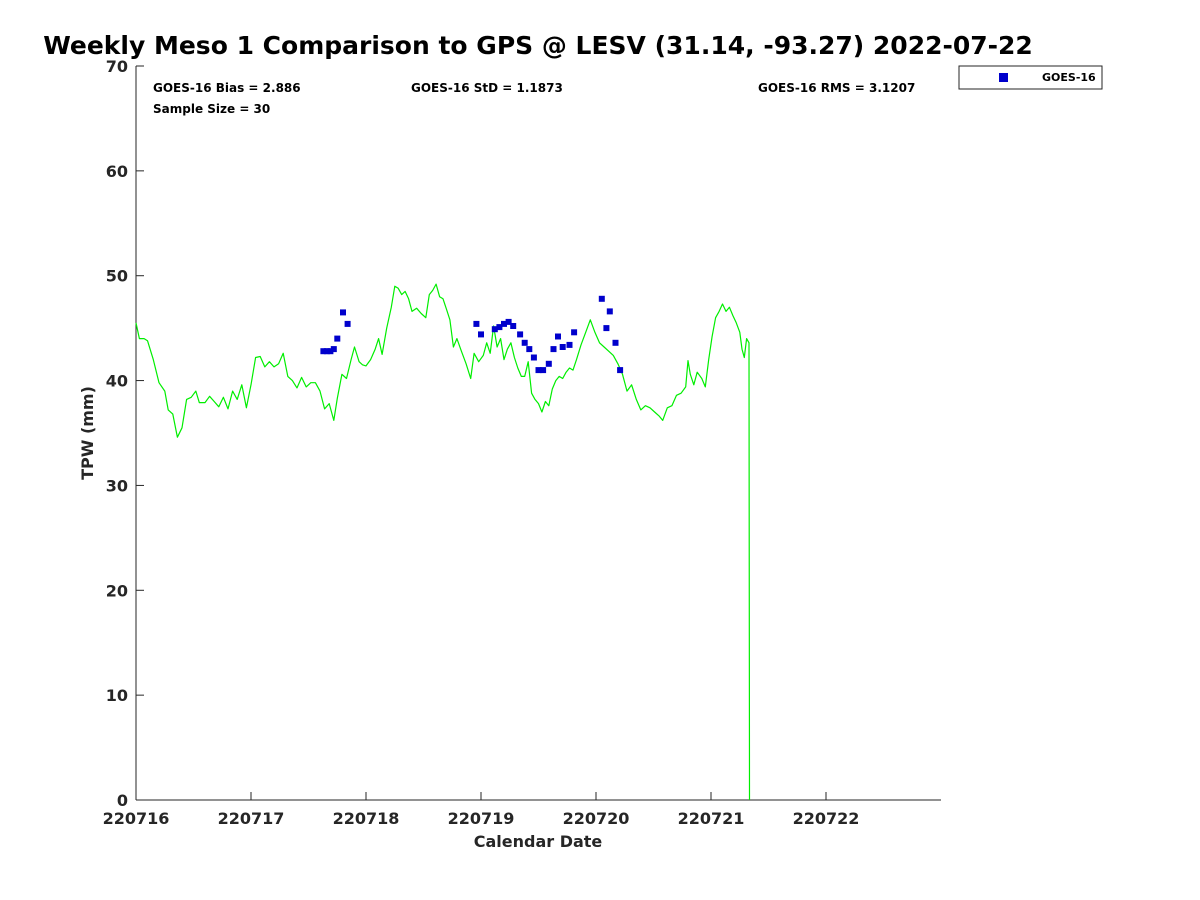 The height and width of the screenshot is (900, 1200). Describe the element at coordinates (711, 818) in the screenshot. I see `x-tick-label: 220721` at that location.